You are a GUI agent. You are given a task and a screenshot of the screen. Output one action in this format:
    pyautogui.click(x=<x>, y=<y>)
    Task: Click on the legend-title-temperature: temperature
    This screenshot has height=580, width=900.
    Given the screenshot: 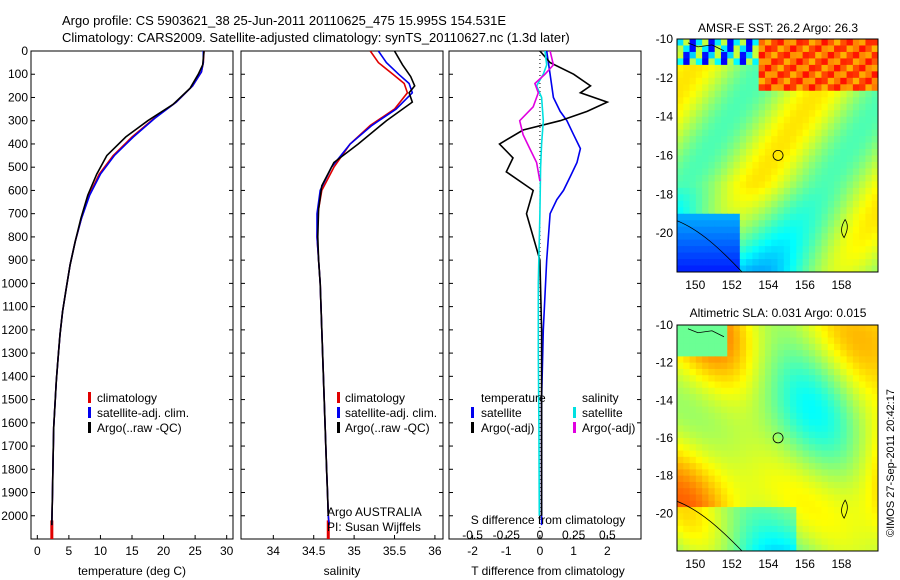 What is the action you would take?
    pyautogui.click(x=513, y=398)
    